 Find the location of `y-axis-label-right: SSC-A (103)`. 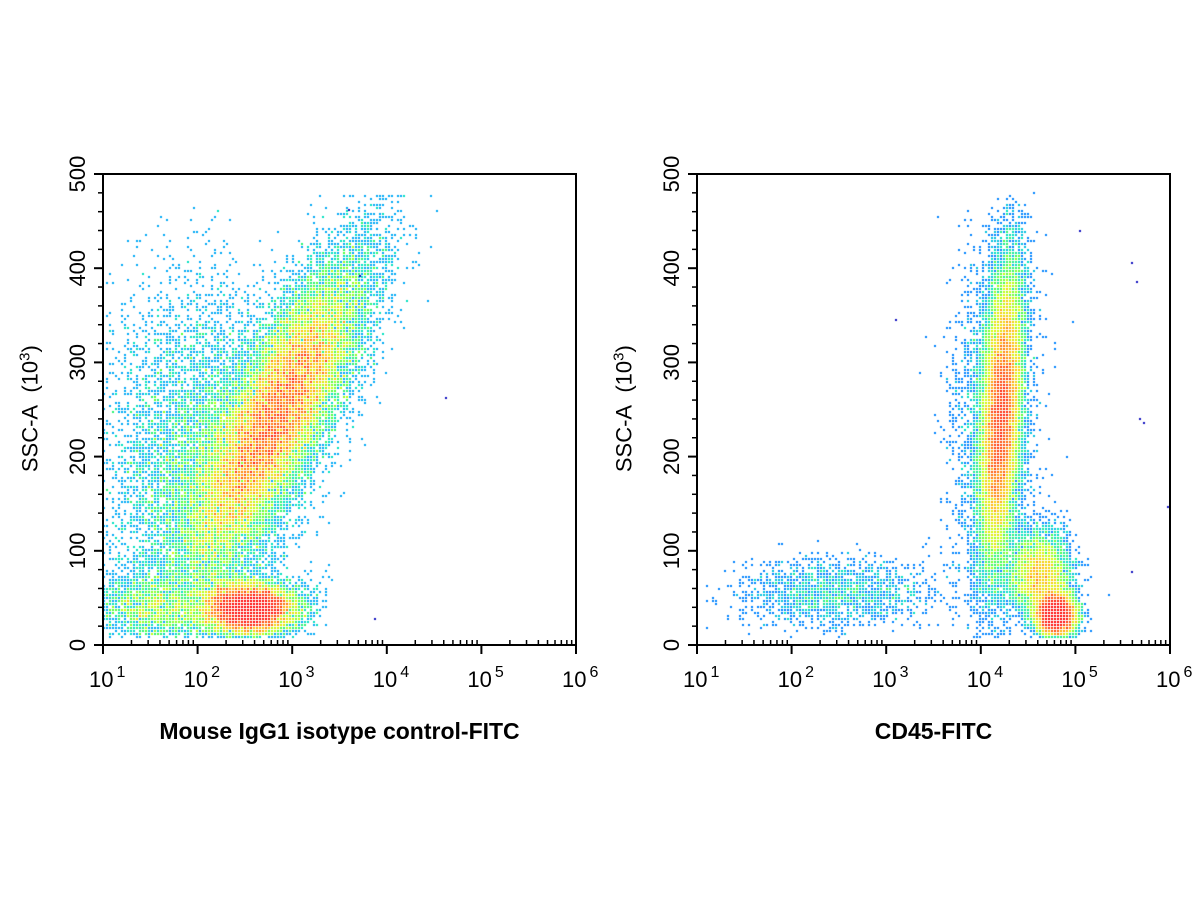

y-axis-label-right: SSC-A (103) is located at coordinates (623, 409).